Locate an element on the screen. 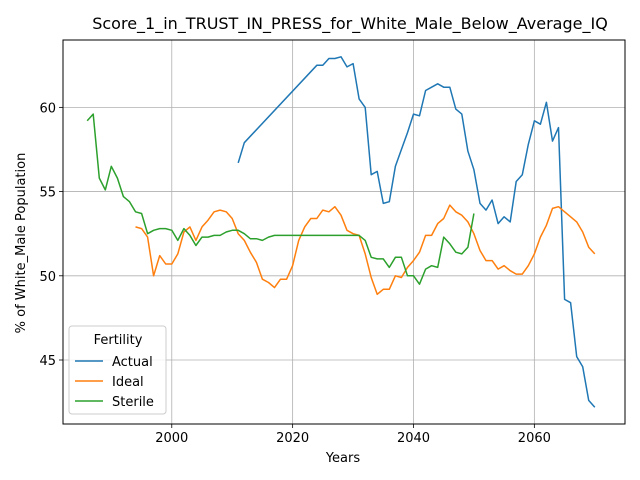  legend-box is located at coordinates (117, 370).